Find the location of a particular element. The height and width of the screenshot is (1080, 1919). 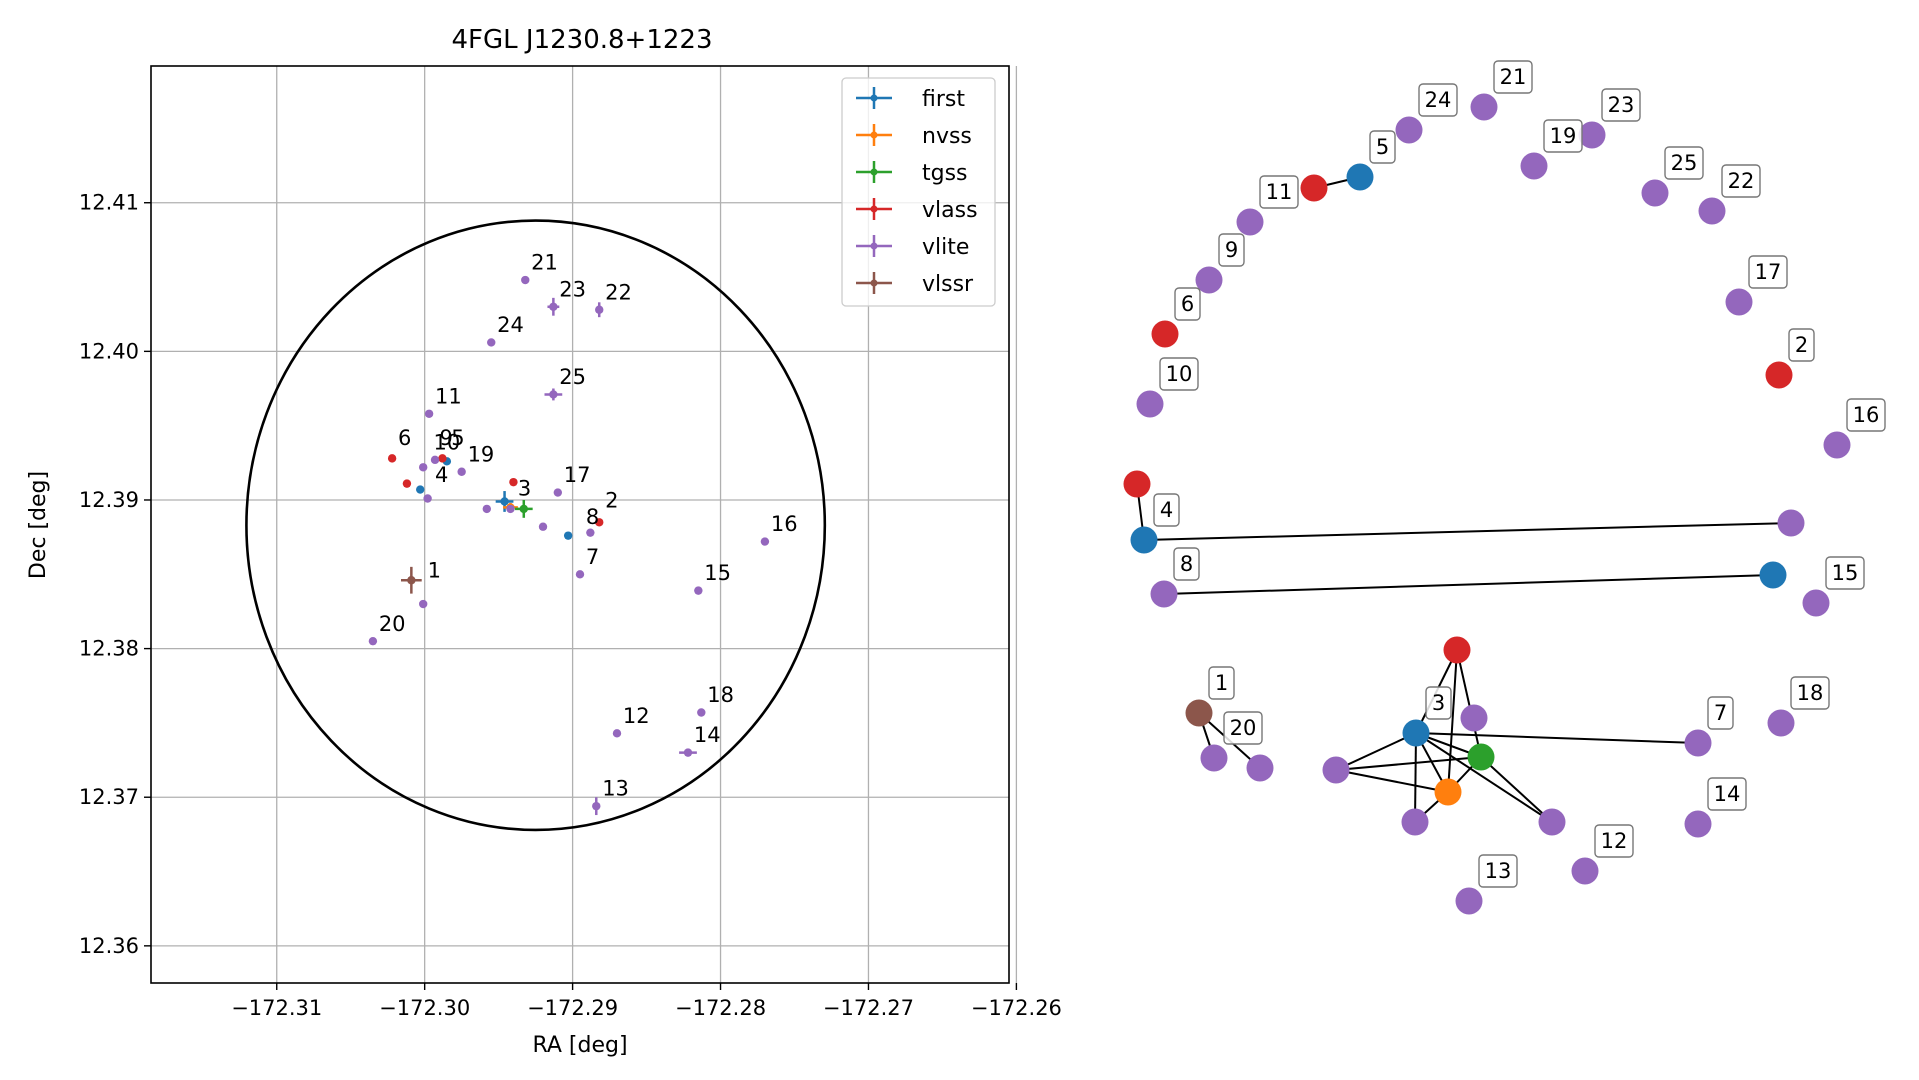

network-node-label: 8 is located at coordinates (1186, 564).